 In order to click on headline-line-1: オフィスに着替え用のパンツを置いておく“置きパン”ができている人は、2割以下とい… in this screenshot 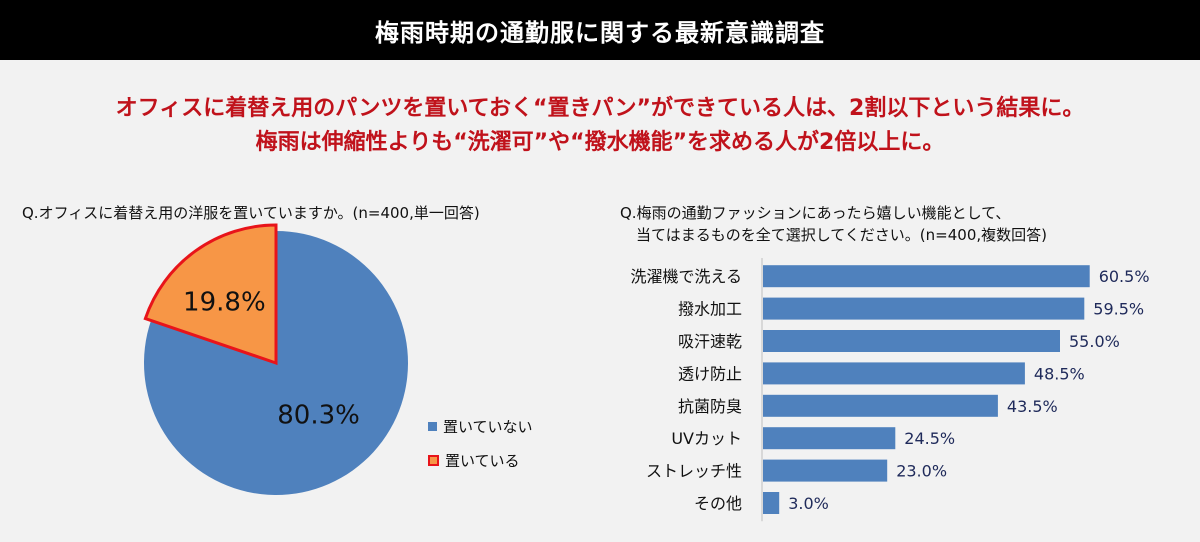, I will do `click(600, 108)`.